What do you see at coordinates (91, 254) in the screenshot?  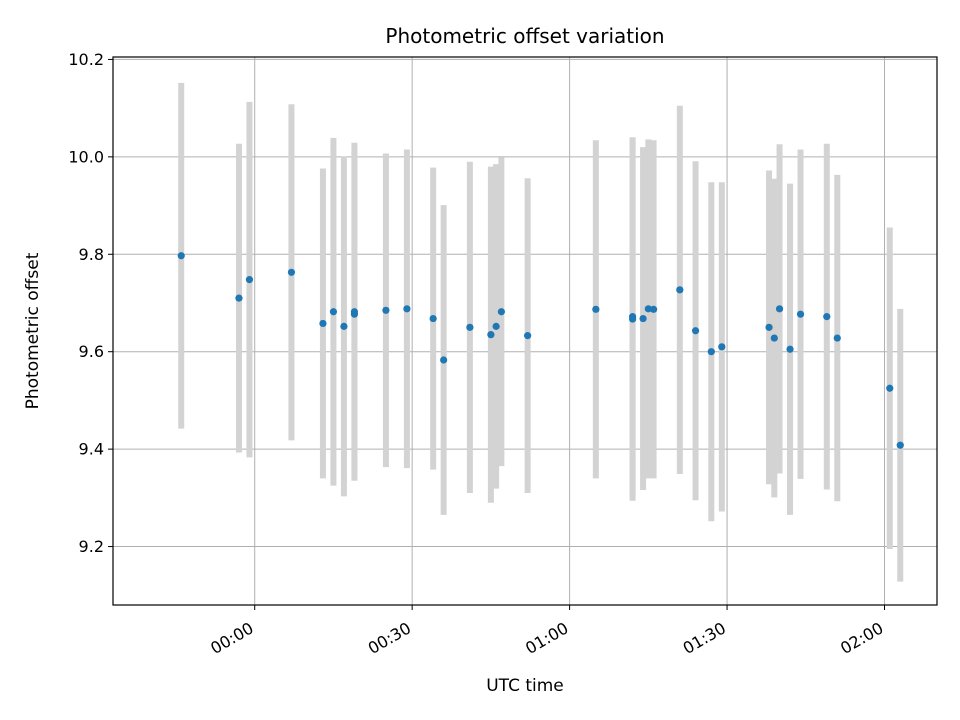 I see `y-tick-label: 9.8` at bounding box center [91, 254].